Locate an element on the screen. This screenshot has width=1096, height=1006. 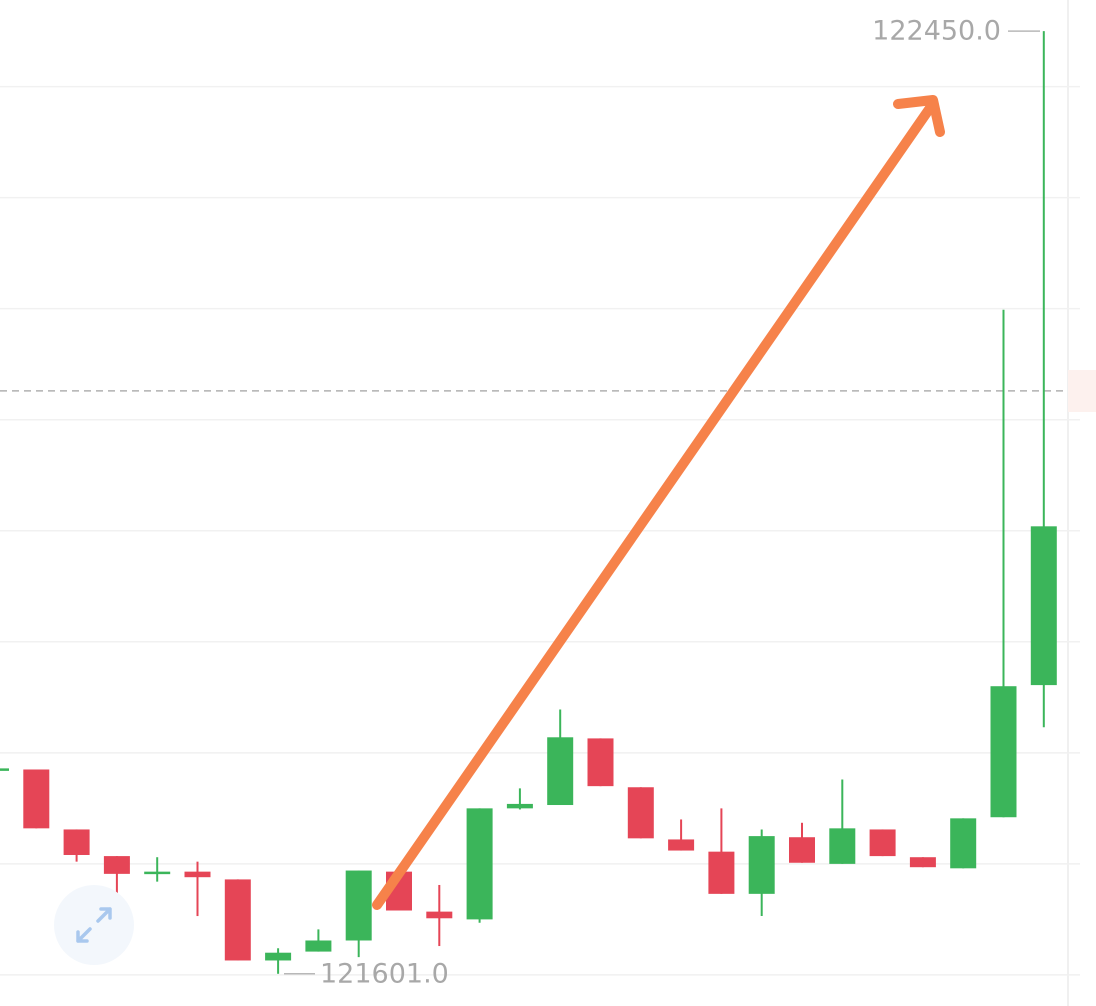
min-marker-label: 121601.0 is located at coordinates (384, 973).